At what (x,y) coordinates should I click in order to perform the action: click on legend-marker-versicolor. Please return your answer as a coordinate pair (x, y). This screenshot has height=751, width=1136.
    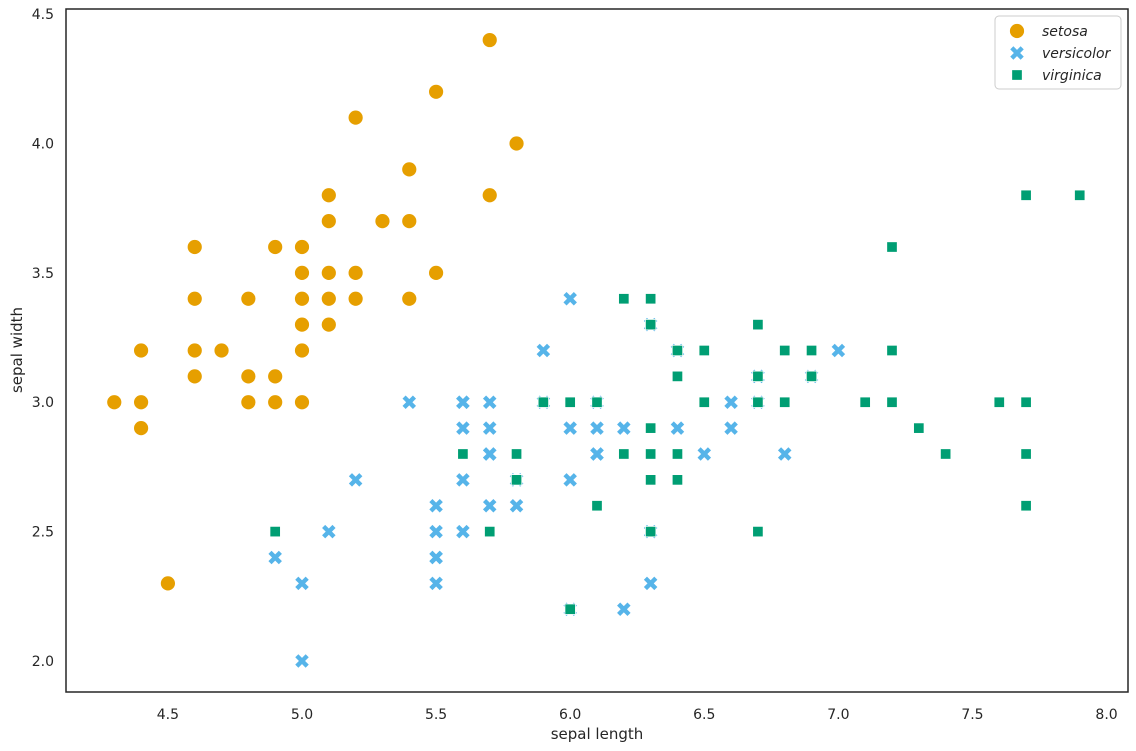
    Looking at the image, I should click on (1017, 53).